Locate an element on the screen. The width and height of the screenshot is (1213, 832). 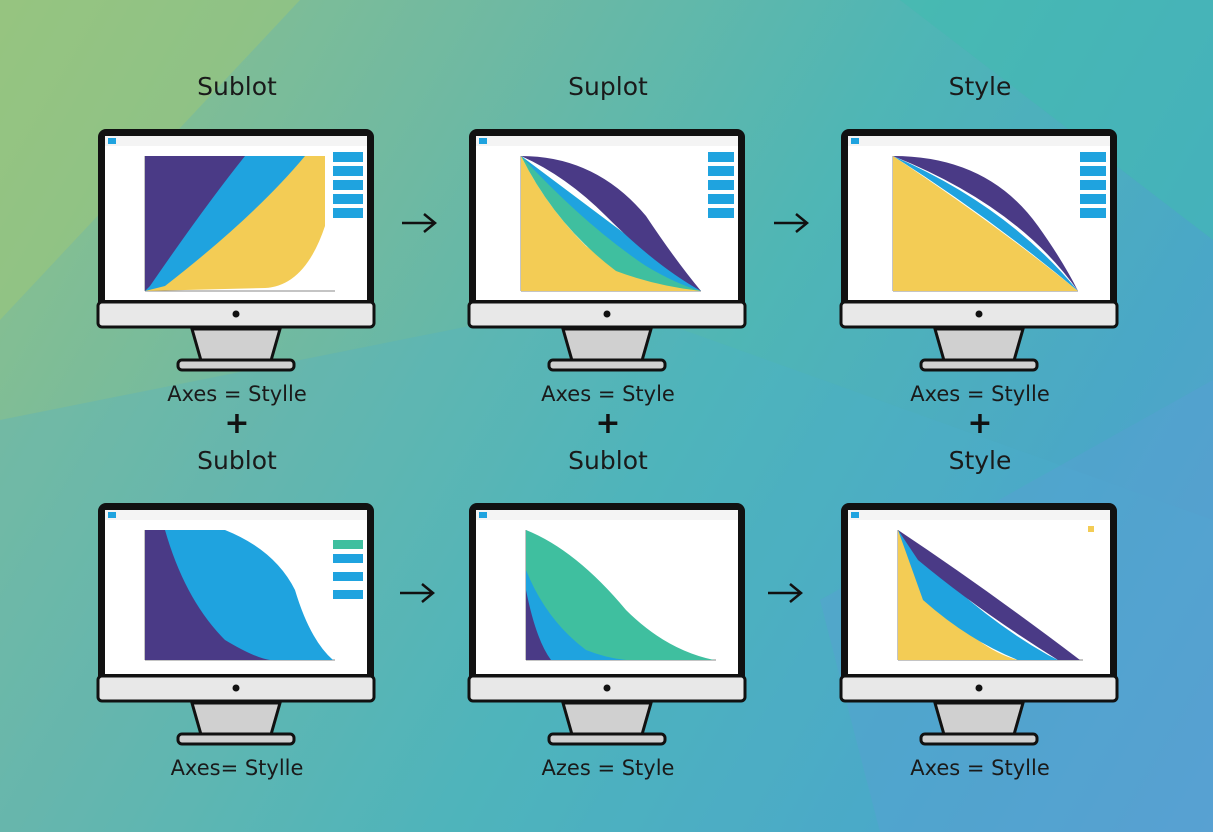
panel-3: Style Axes = Stylle + is located at coordinates (980, 256).